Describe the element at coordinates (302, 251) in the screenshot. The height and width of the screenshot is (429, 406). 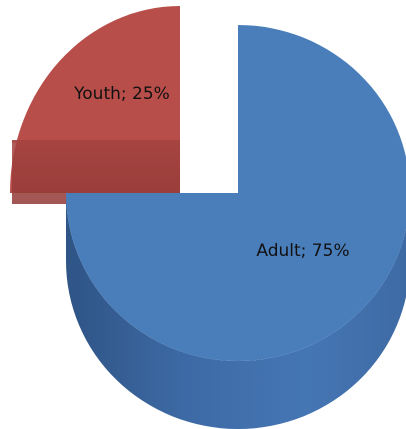
I see `slice-label-adult: Adult; 75%` at that location.